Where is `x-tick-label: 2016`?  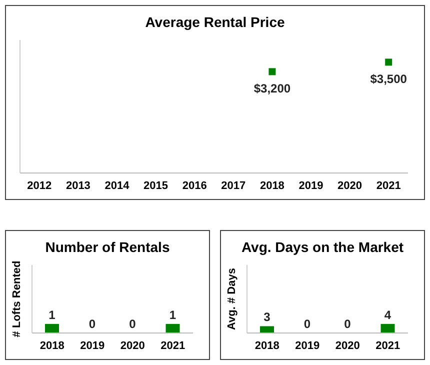 x-tick-label: 2016 is located at coordinates (194, 186).